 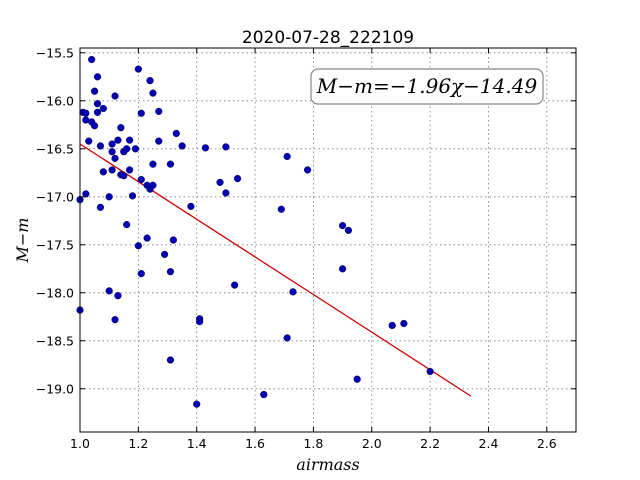 What do you see at coordinates (55, 388) in the screenshot?
I see `y-tick-label: −19.0` at bounding box center [55, 388].